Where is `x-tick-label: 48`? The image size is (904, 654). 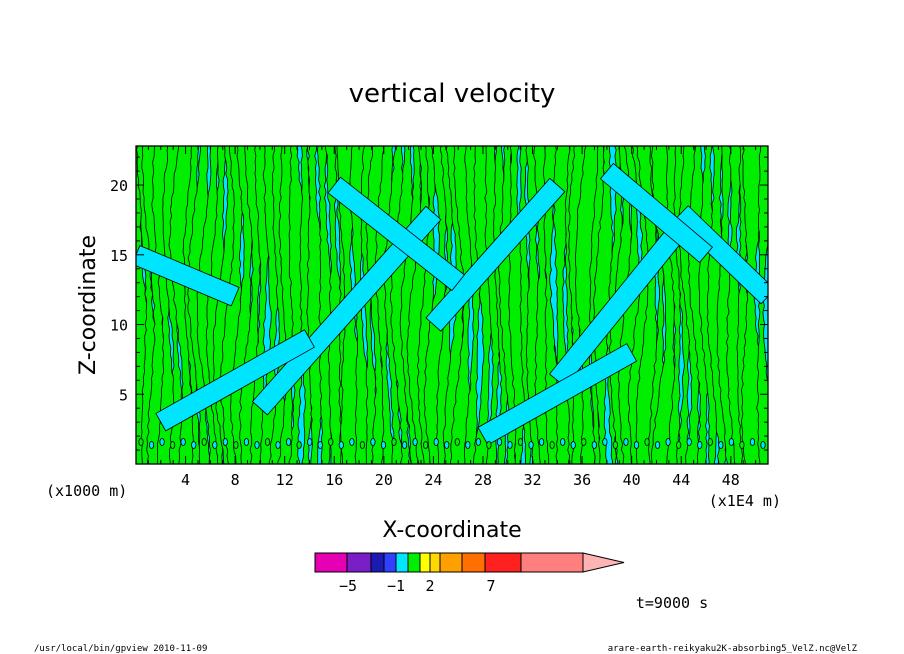
x-tick-label: 48 is located at coordinates (731, 480).